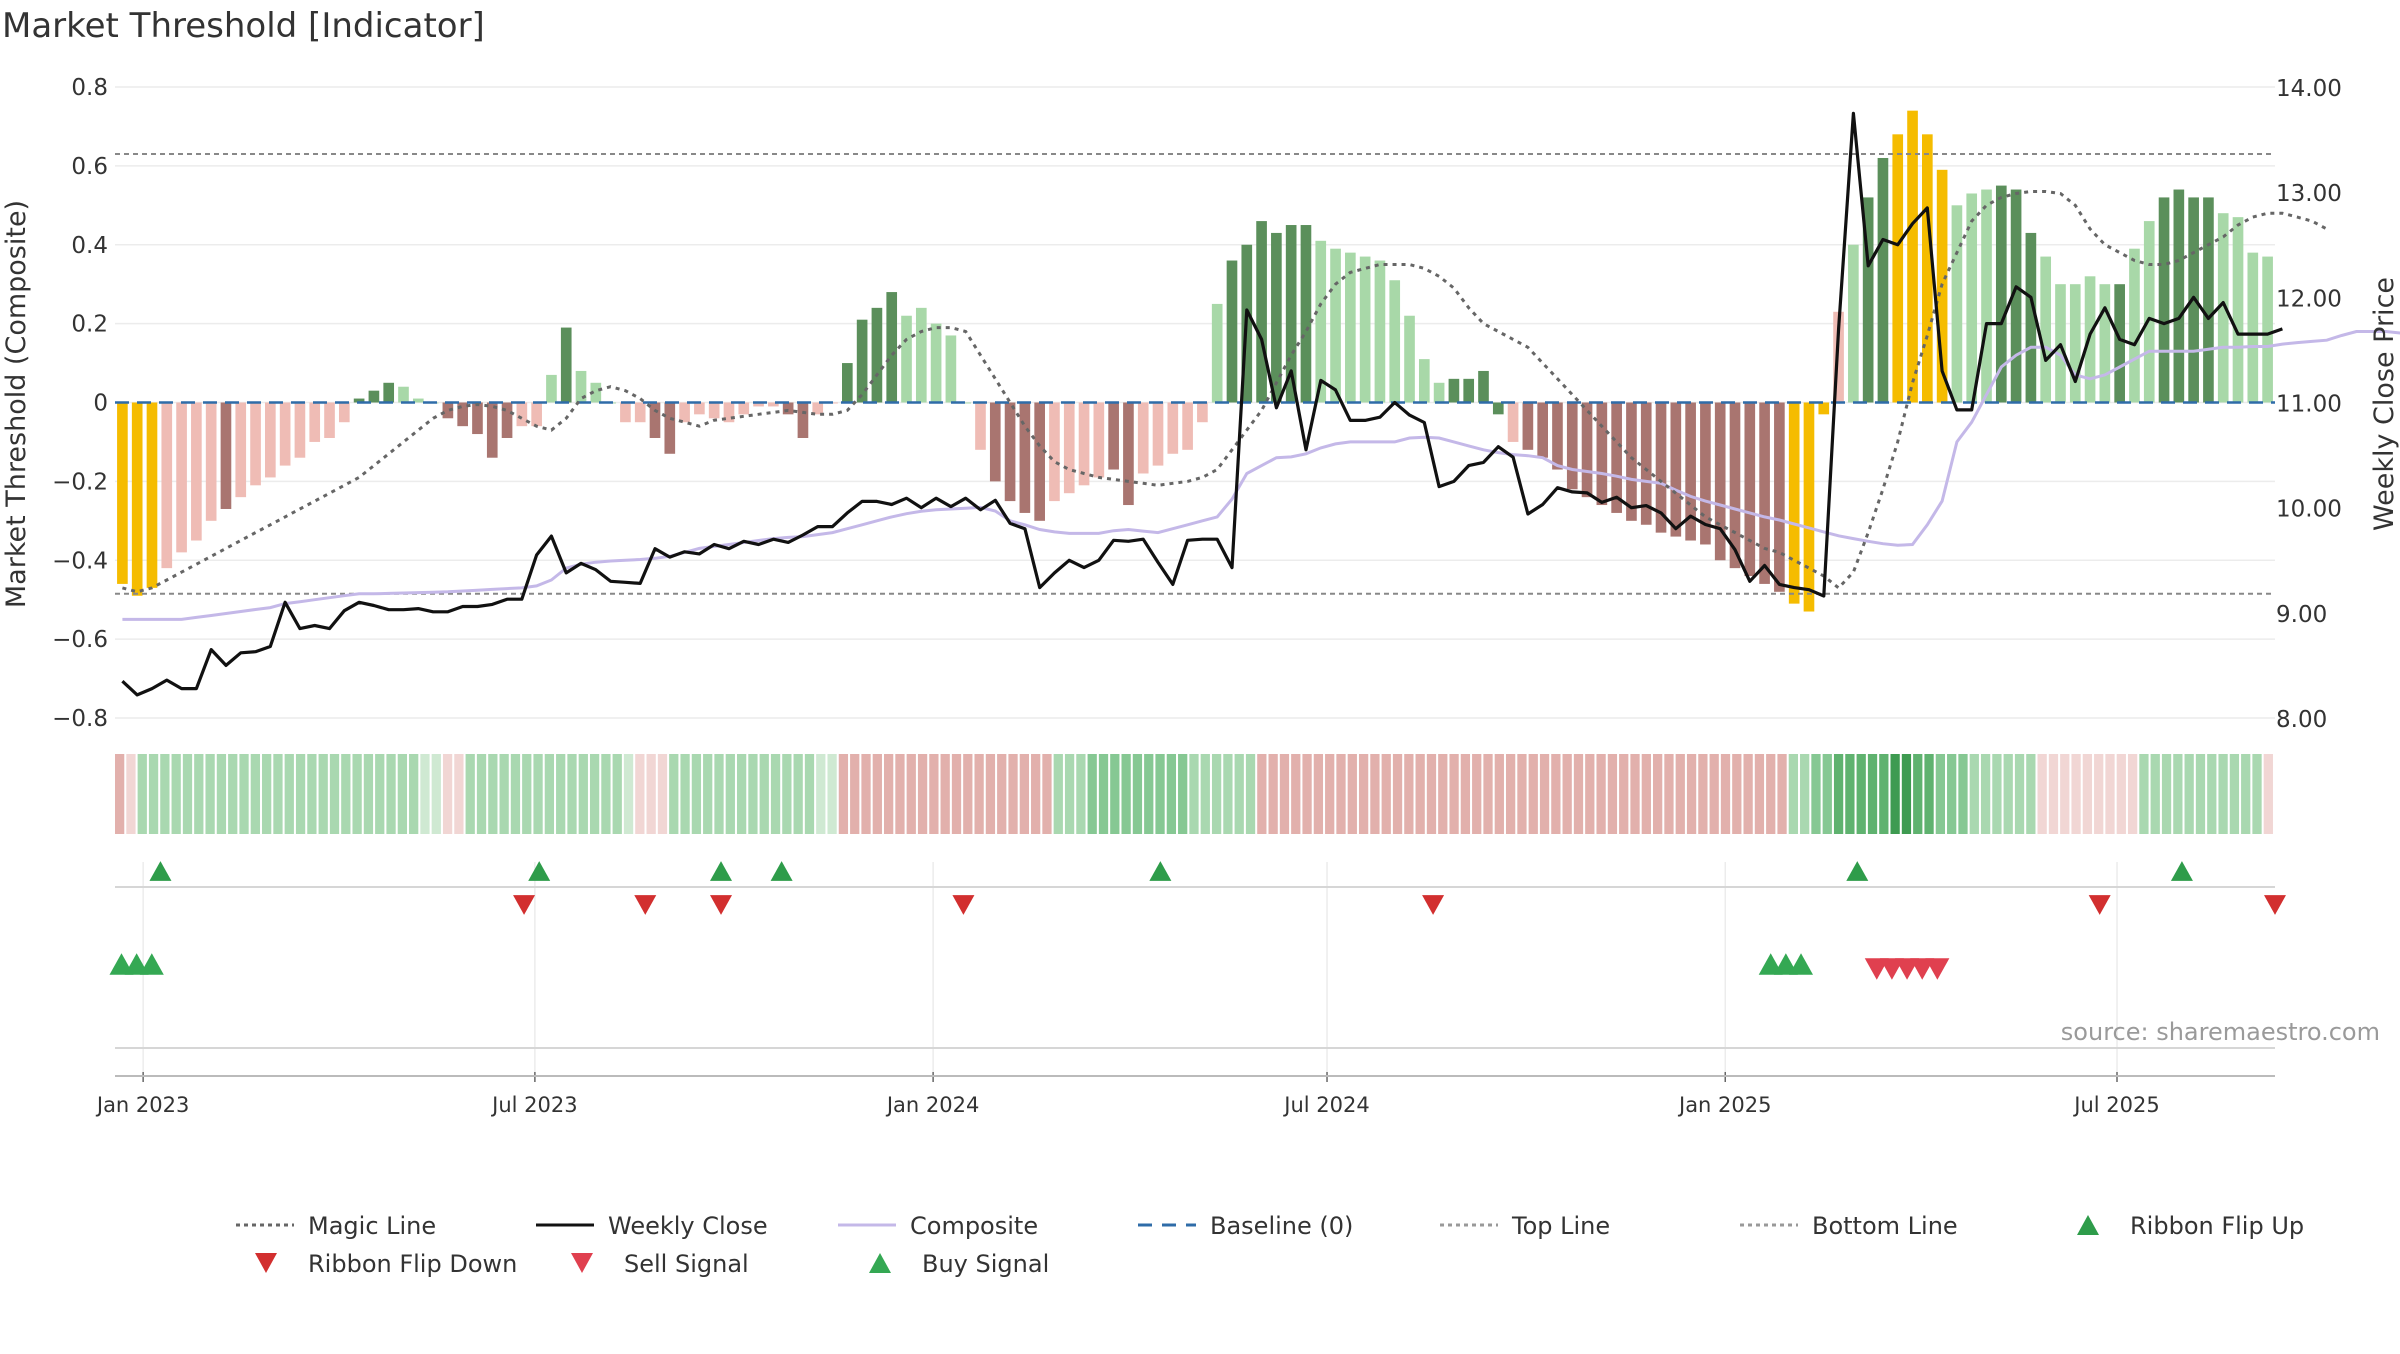 The height and width of the screenshot is (1354, 2400). What do you see at coordinates (2309, 89) in the screenshot?
I see `right-tick-label: 14.00` at bounding box center [2309, 89].